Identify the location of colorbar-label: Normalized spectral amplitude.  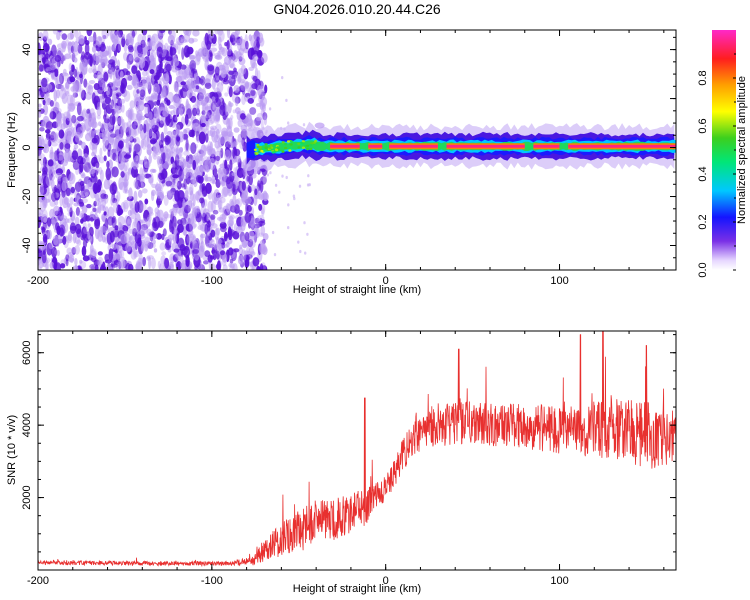
(742, 150).